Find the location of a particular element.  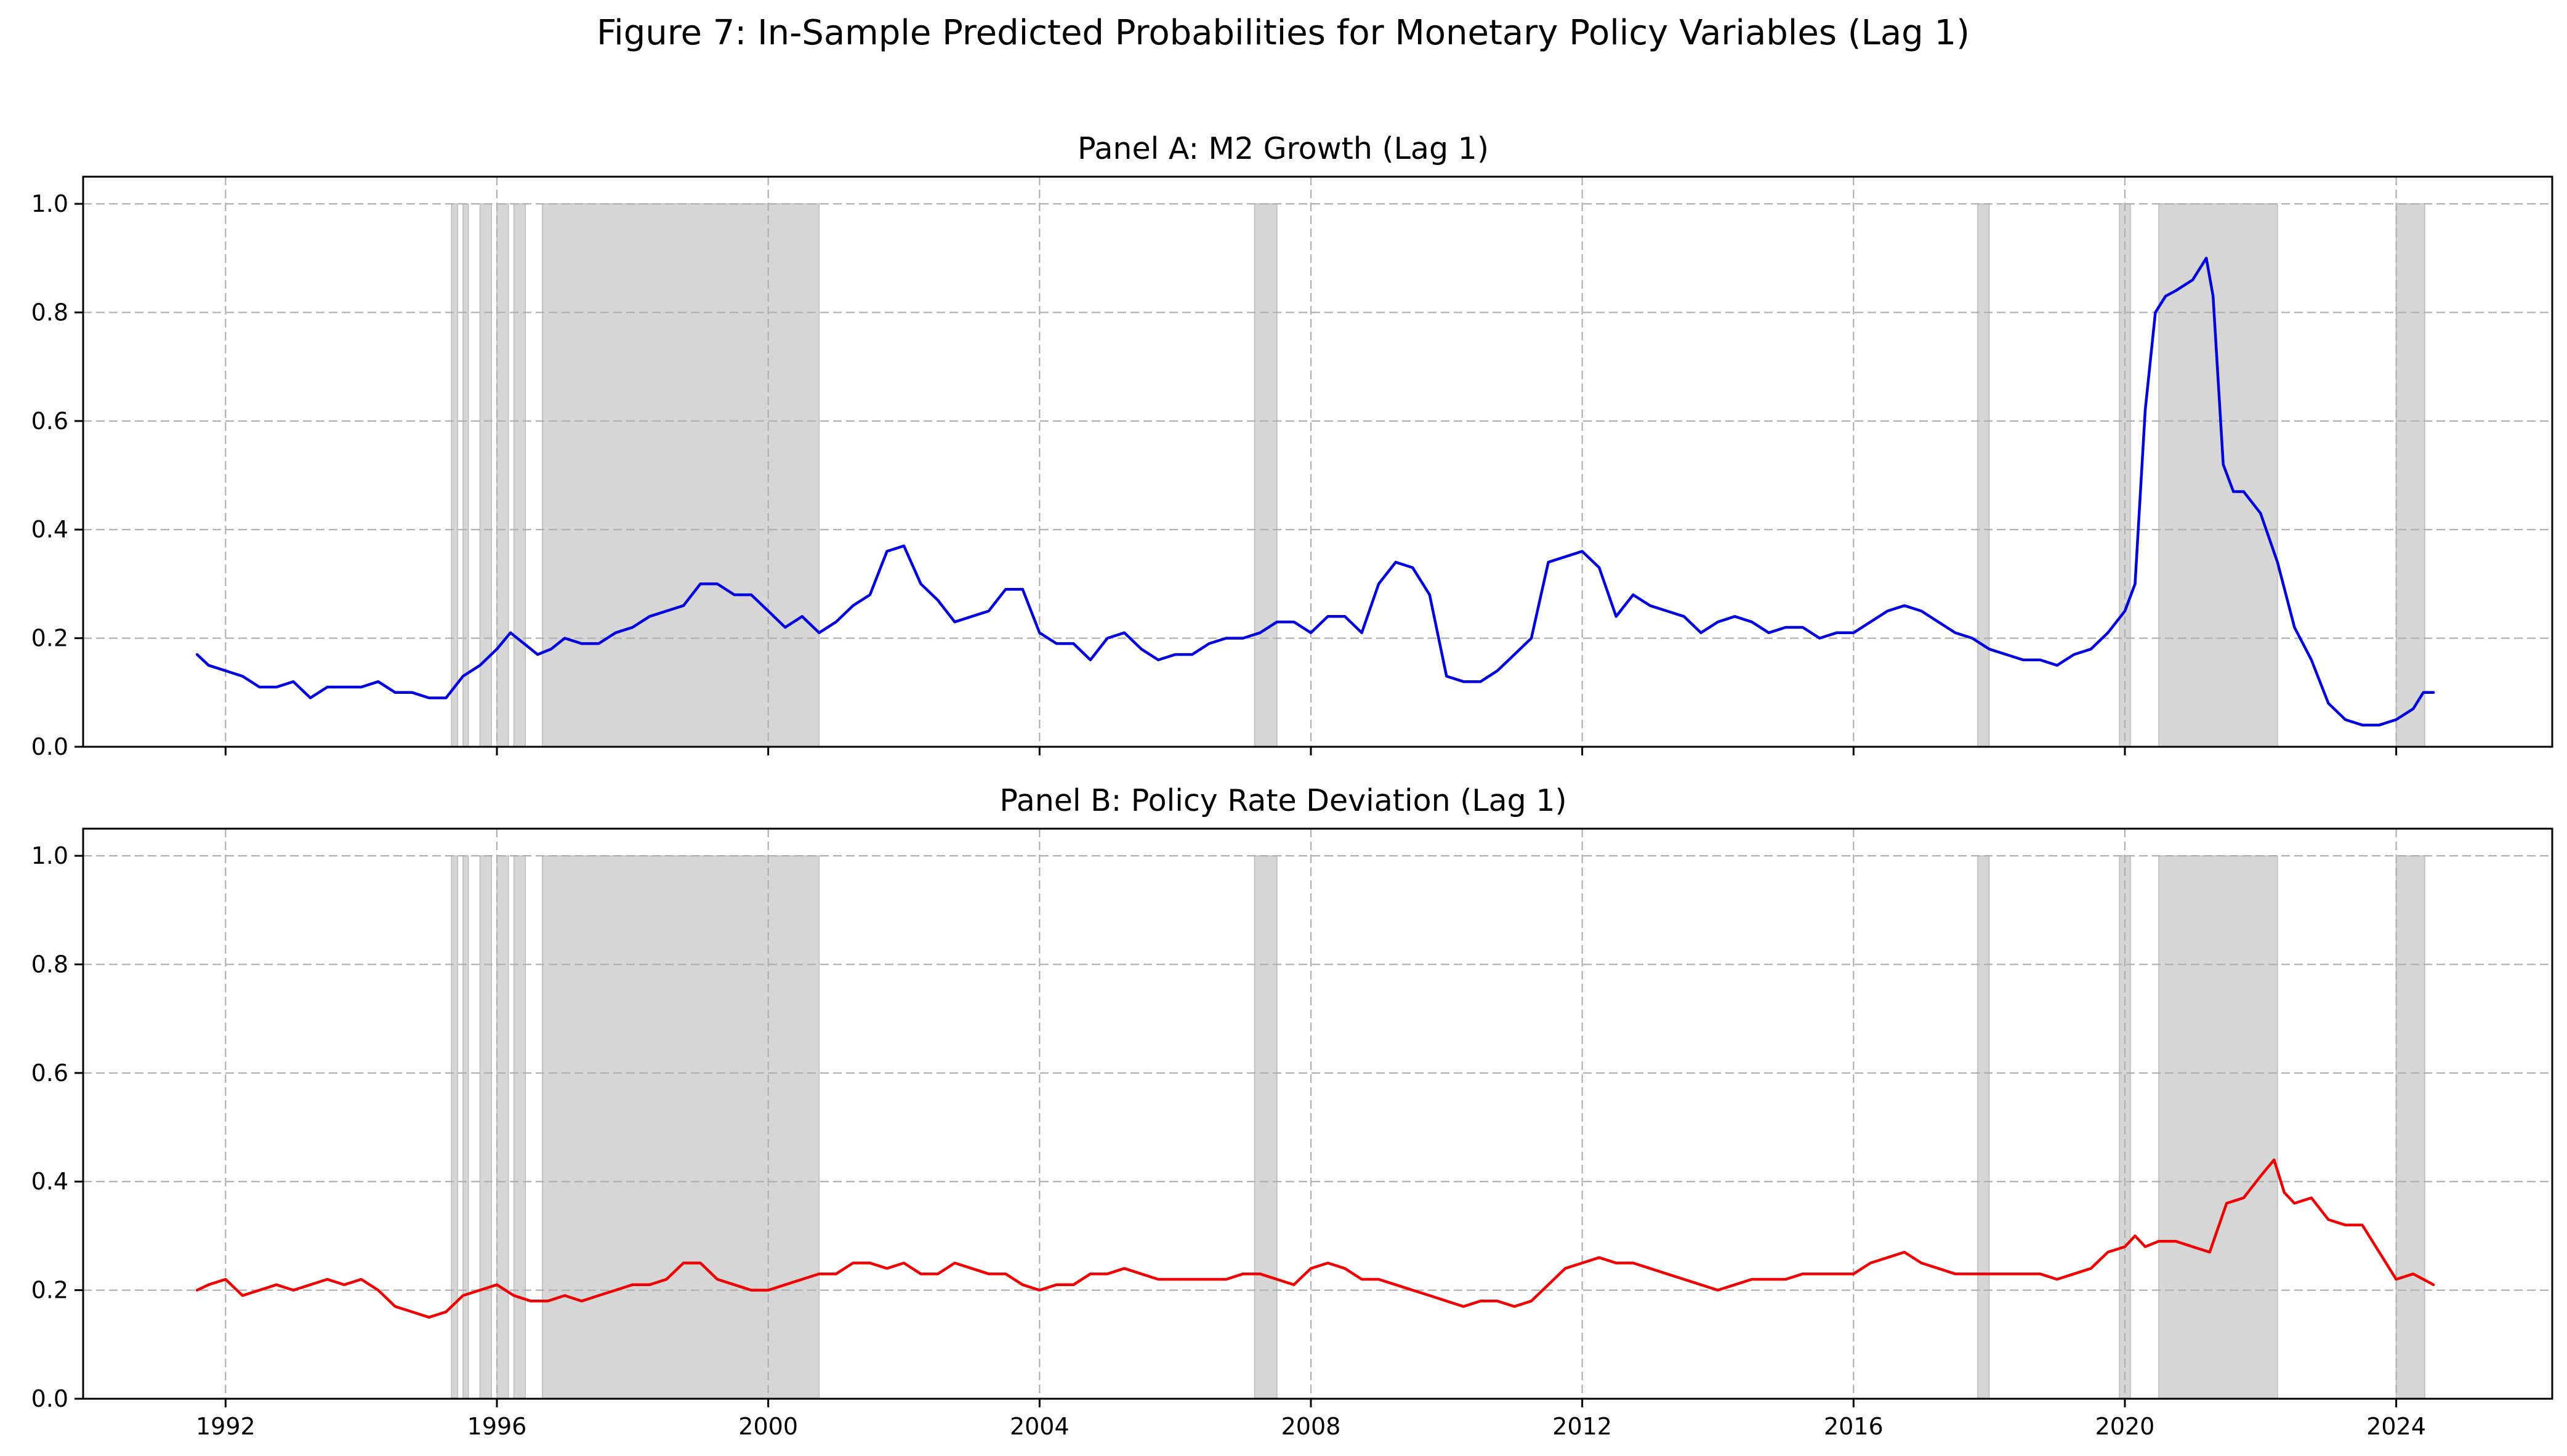

panel-b-title: Panel B: Policy Rate Deviation (Lag 1) is located at coordinates (1282, 800).